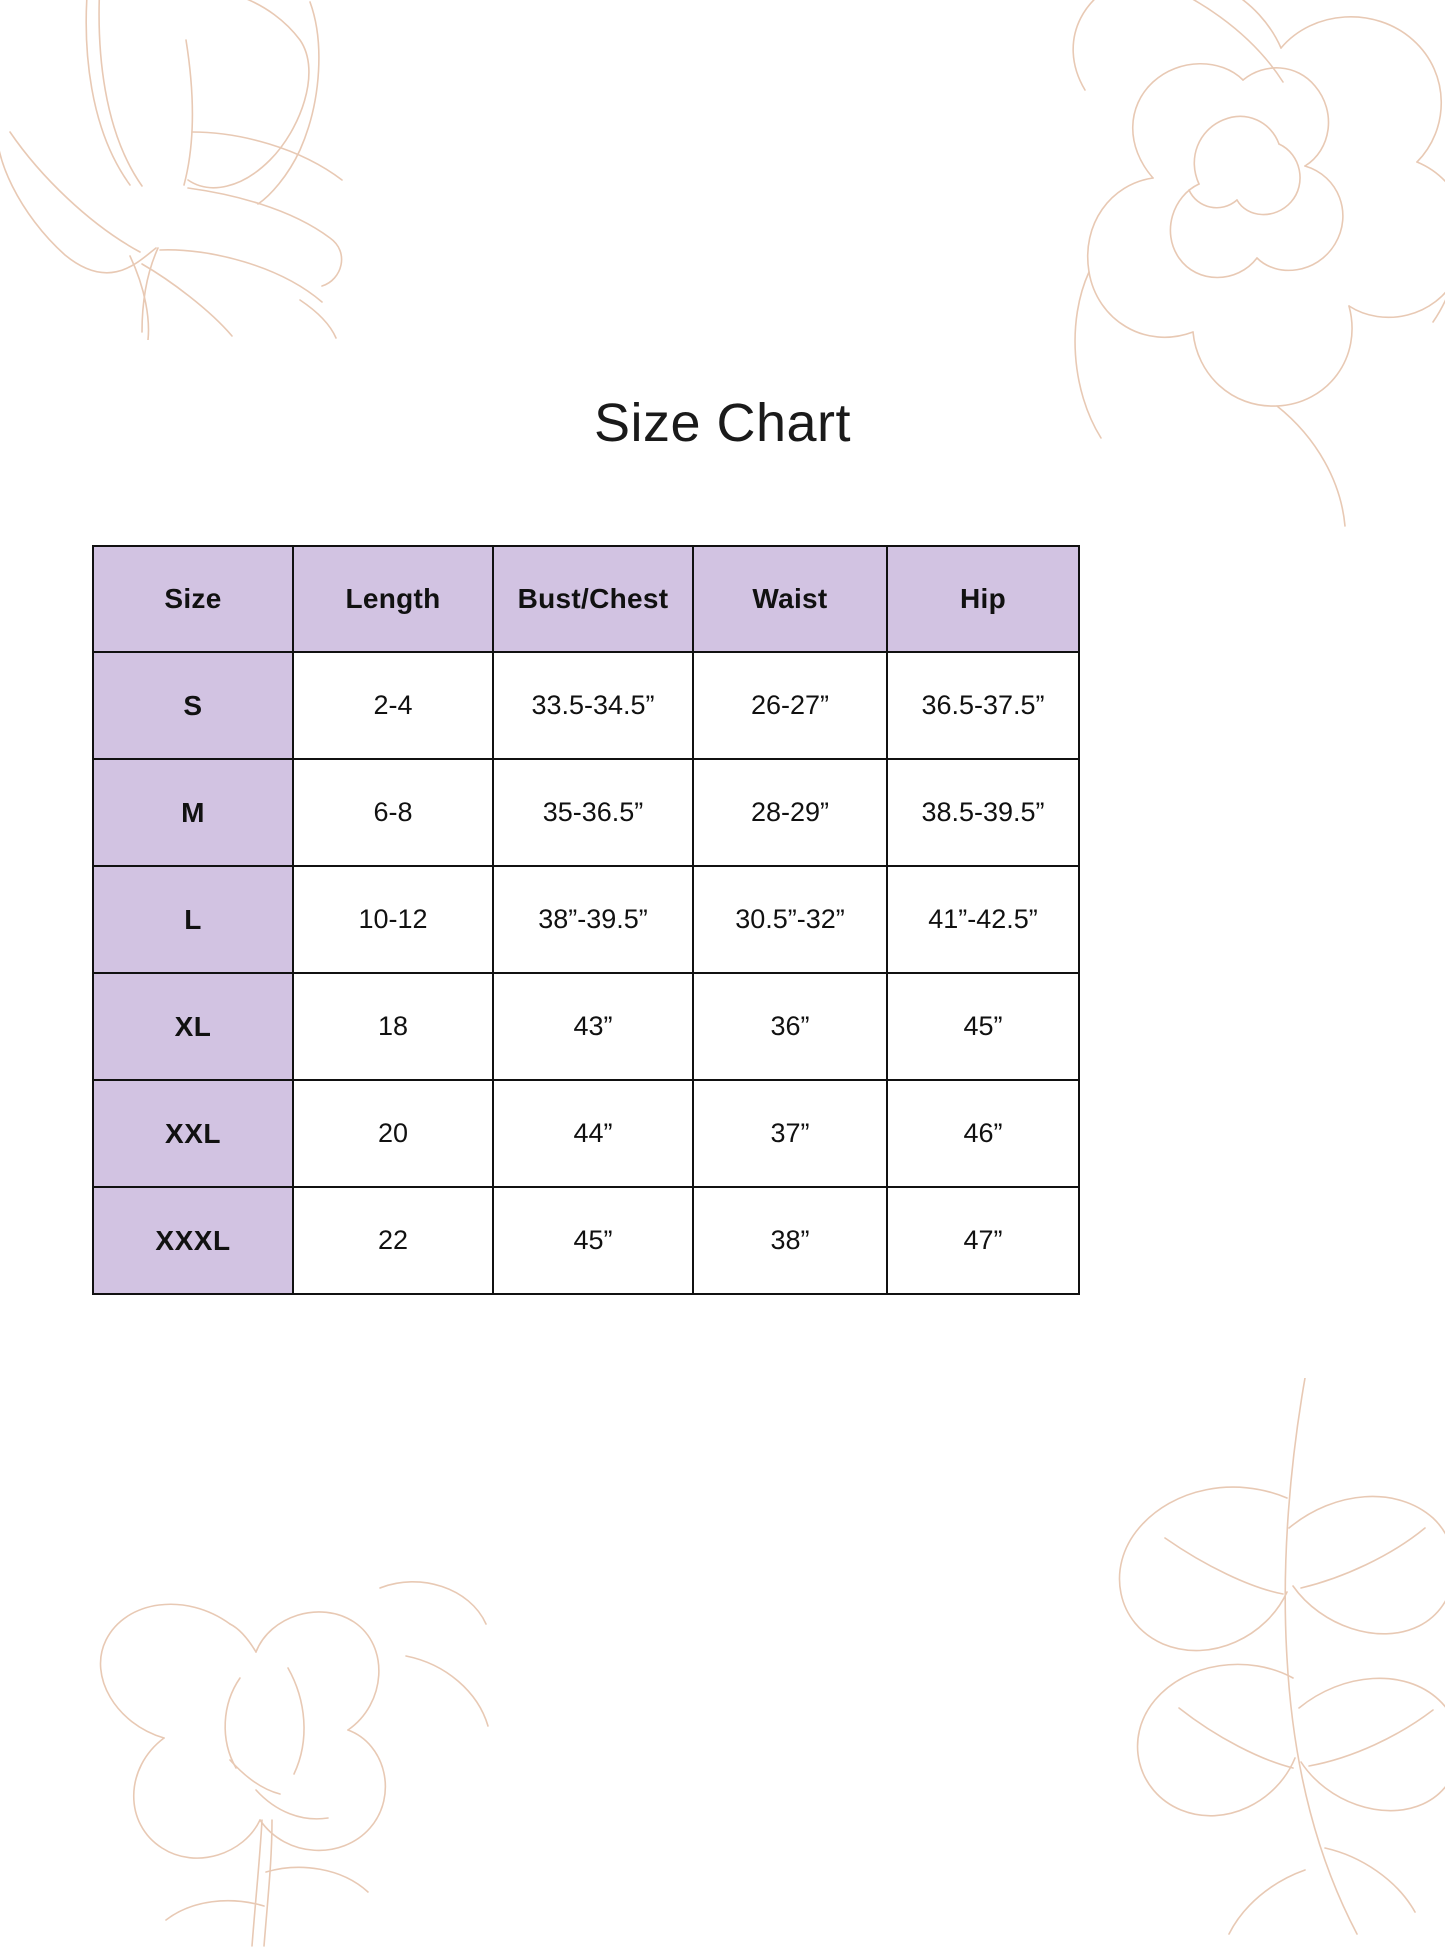 This screenshot has width=1445, height=1948. I want to click on cell-size: XXXL, so click(193, 1240).